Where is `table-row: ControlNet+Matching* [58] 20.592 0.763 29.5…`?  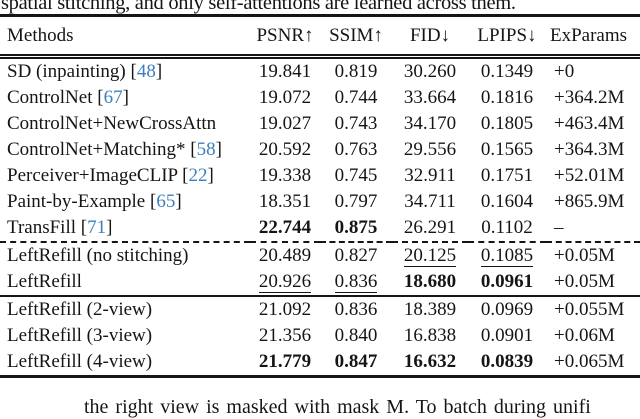
table-row: ControlNet+Matching* [58] 20.592 0.763 29.5… is located at coordinates (320, 150).